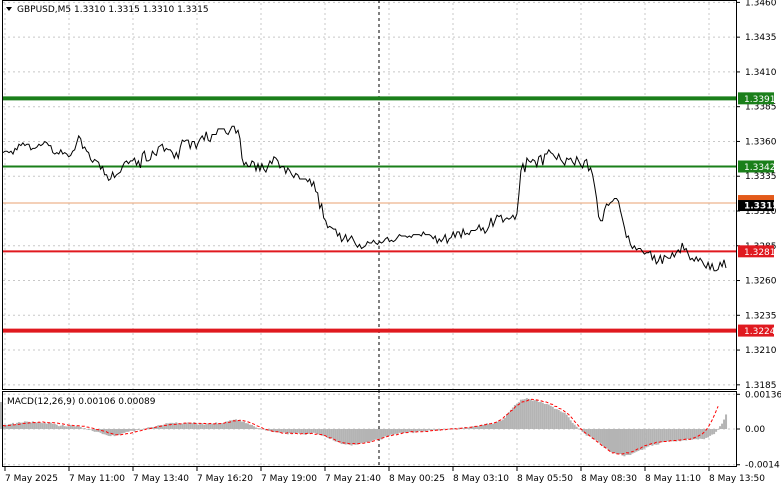 The height and width of the screenshot is (493, 781). What do you see at coordinates (761, 386) in the screenshot?
I see `price-tick-label: 1.3185` at bounding box center [761, 386].